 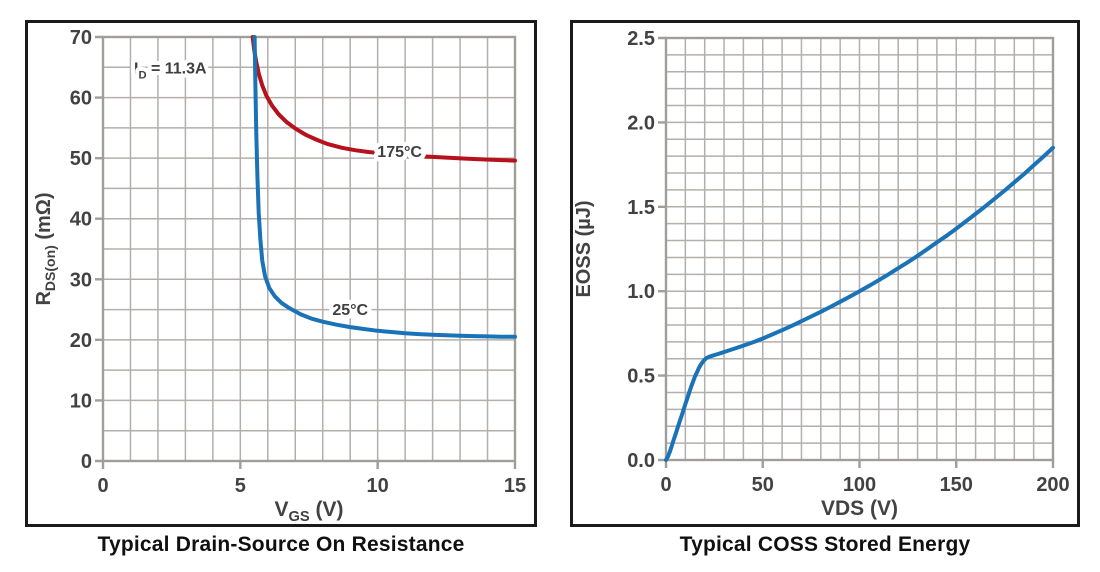 What do you see at coordinates (281, 544) in the screenshot?
I see `chart-title-rdson: Typical Drain-Source On Resistance` at bounding box center [281, 544].